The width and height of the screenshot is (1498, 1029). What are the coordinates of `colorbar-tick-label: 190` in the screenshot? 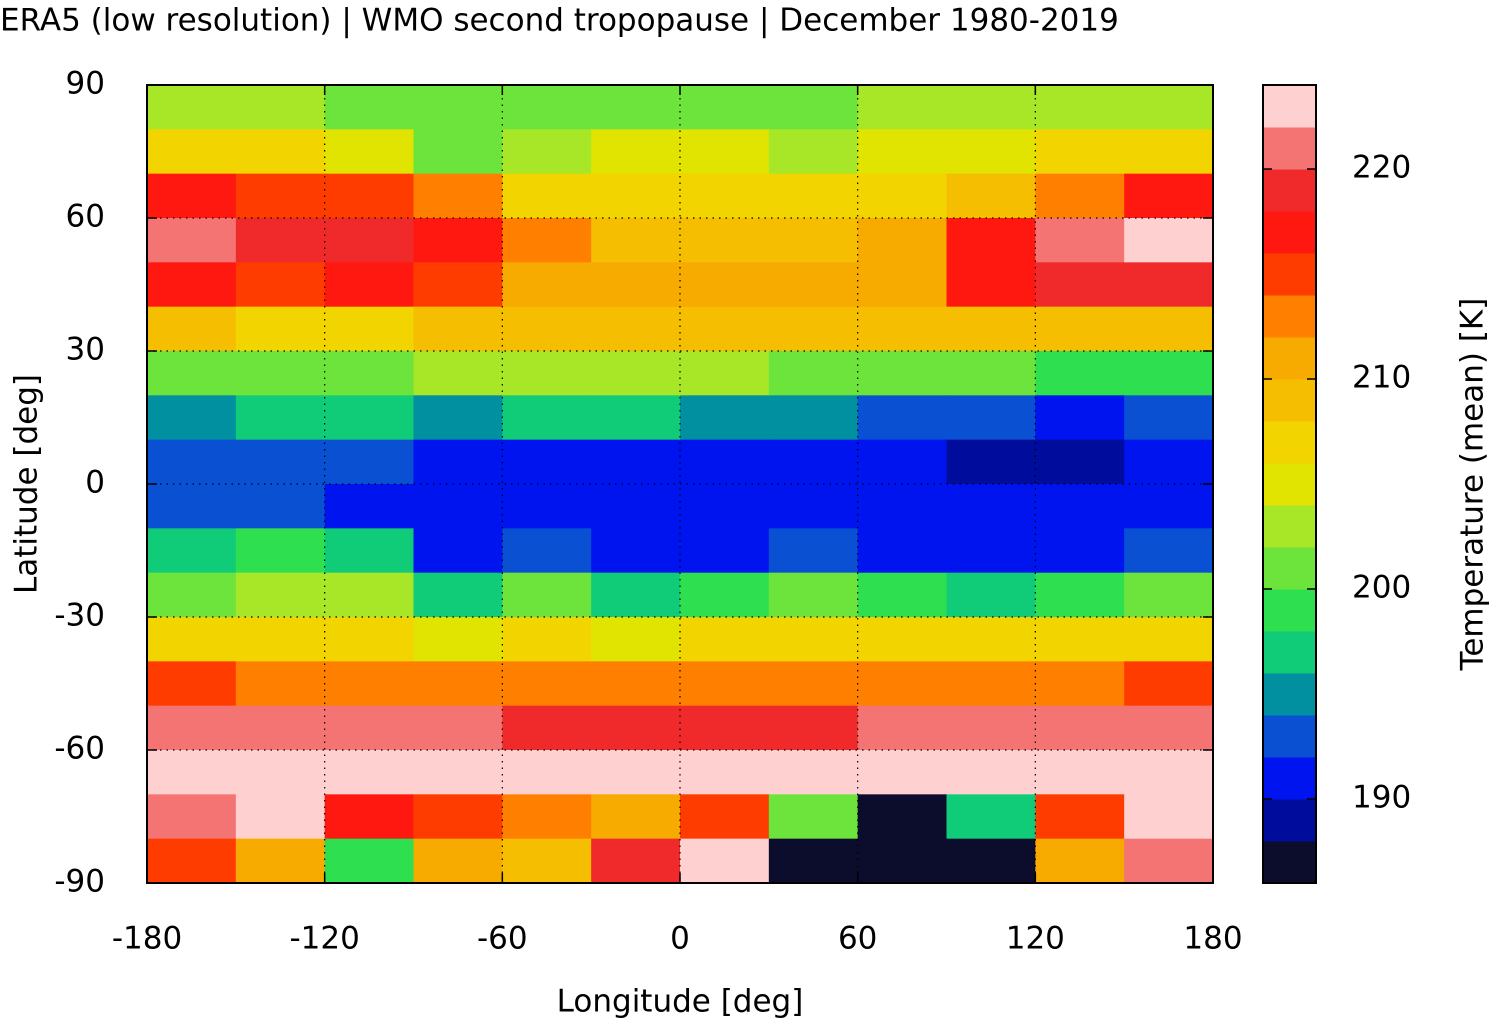 It's located at (1381, 798).